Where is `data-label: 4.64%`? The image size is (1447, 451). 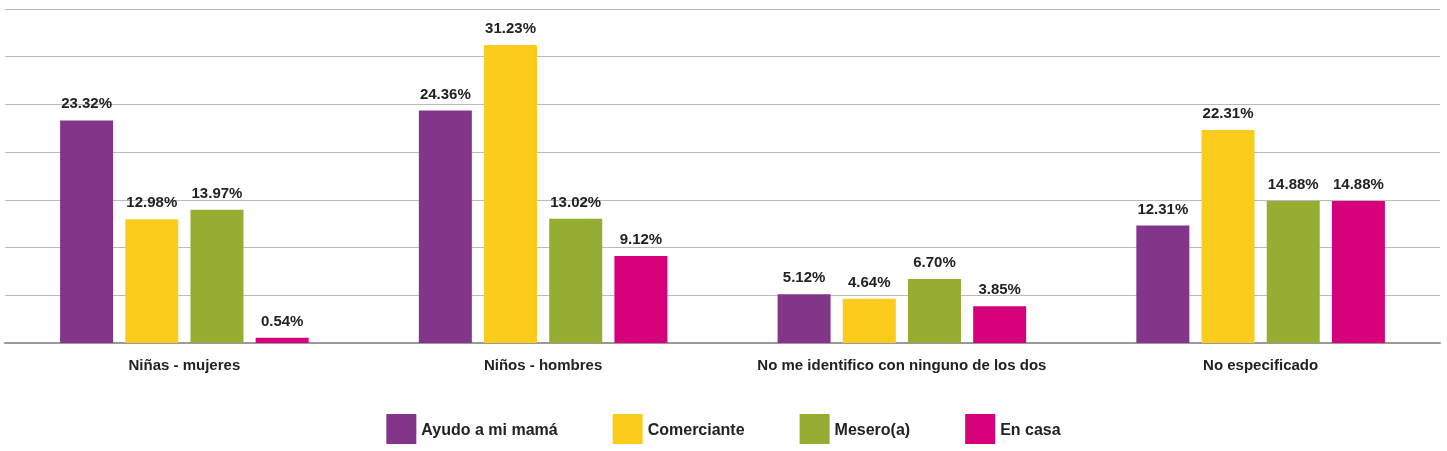 data-label: 4.64% is located at coordinates (869, 281).